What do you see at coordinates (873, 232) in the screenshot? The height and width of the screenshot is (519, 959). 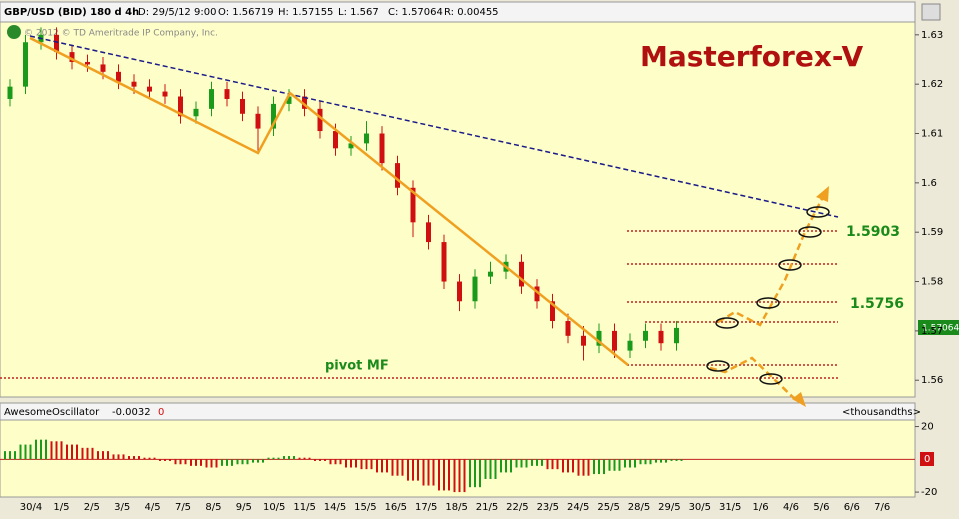 I see `level-label: 1.5903` at bounding box center [873, 232].